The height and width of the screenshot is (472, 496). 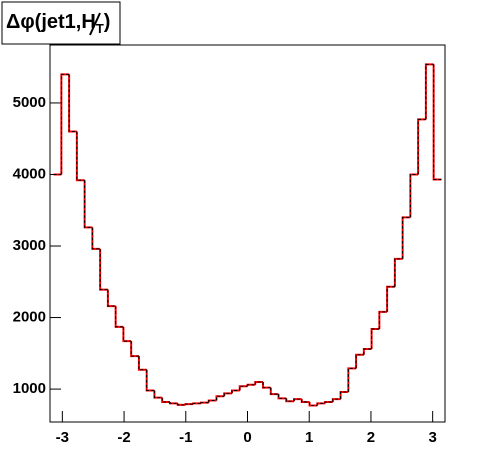 What do you see at coordinates (43, 22) in the screenshot?
I see `title-main: Δφ(jet1,` at bounding box center [43, 22].